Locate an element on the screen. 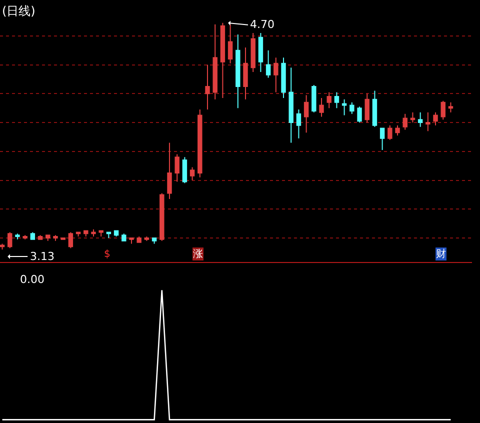 The width and height of the screenshot is (480, 423). text: 3.13 is located at coordinates (42, 256).